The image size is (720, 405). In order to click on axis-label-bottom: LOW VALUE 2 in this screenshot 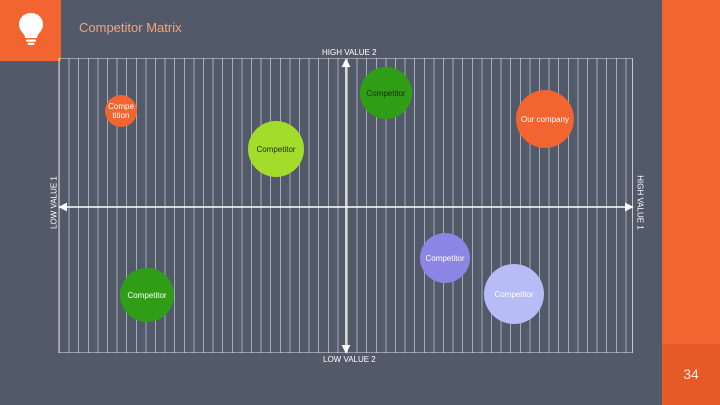, I will do `click(349, 359)`.